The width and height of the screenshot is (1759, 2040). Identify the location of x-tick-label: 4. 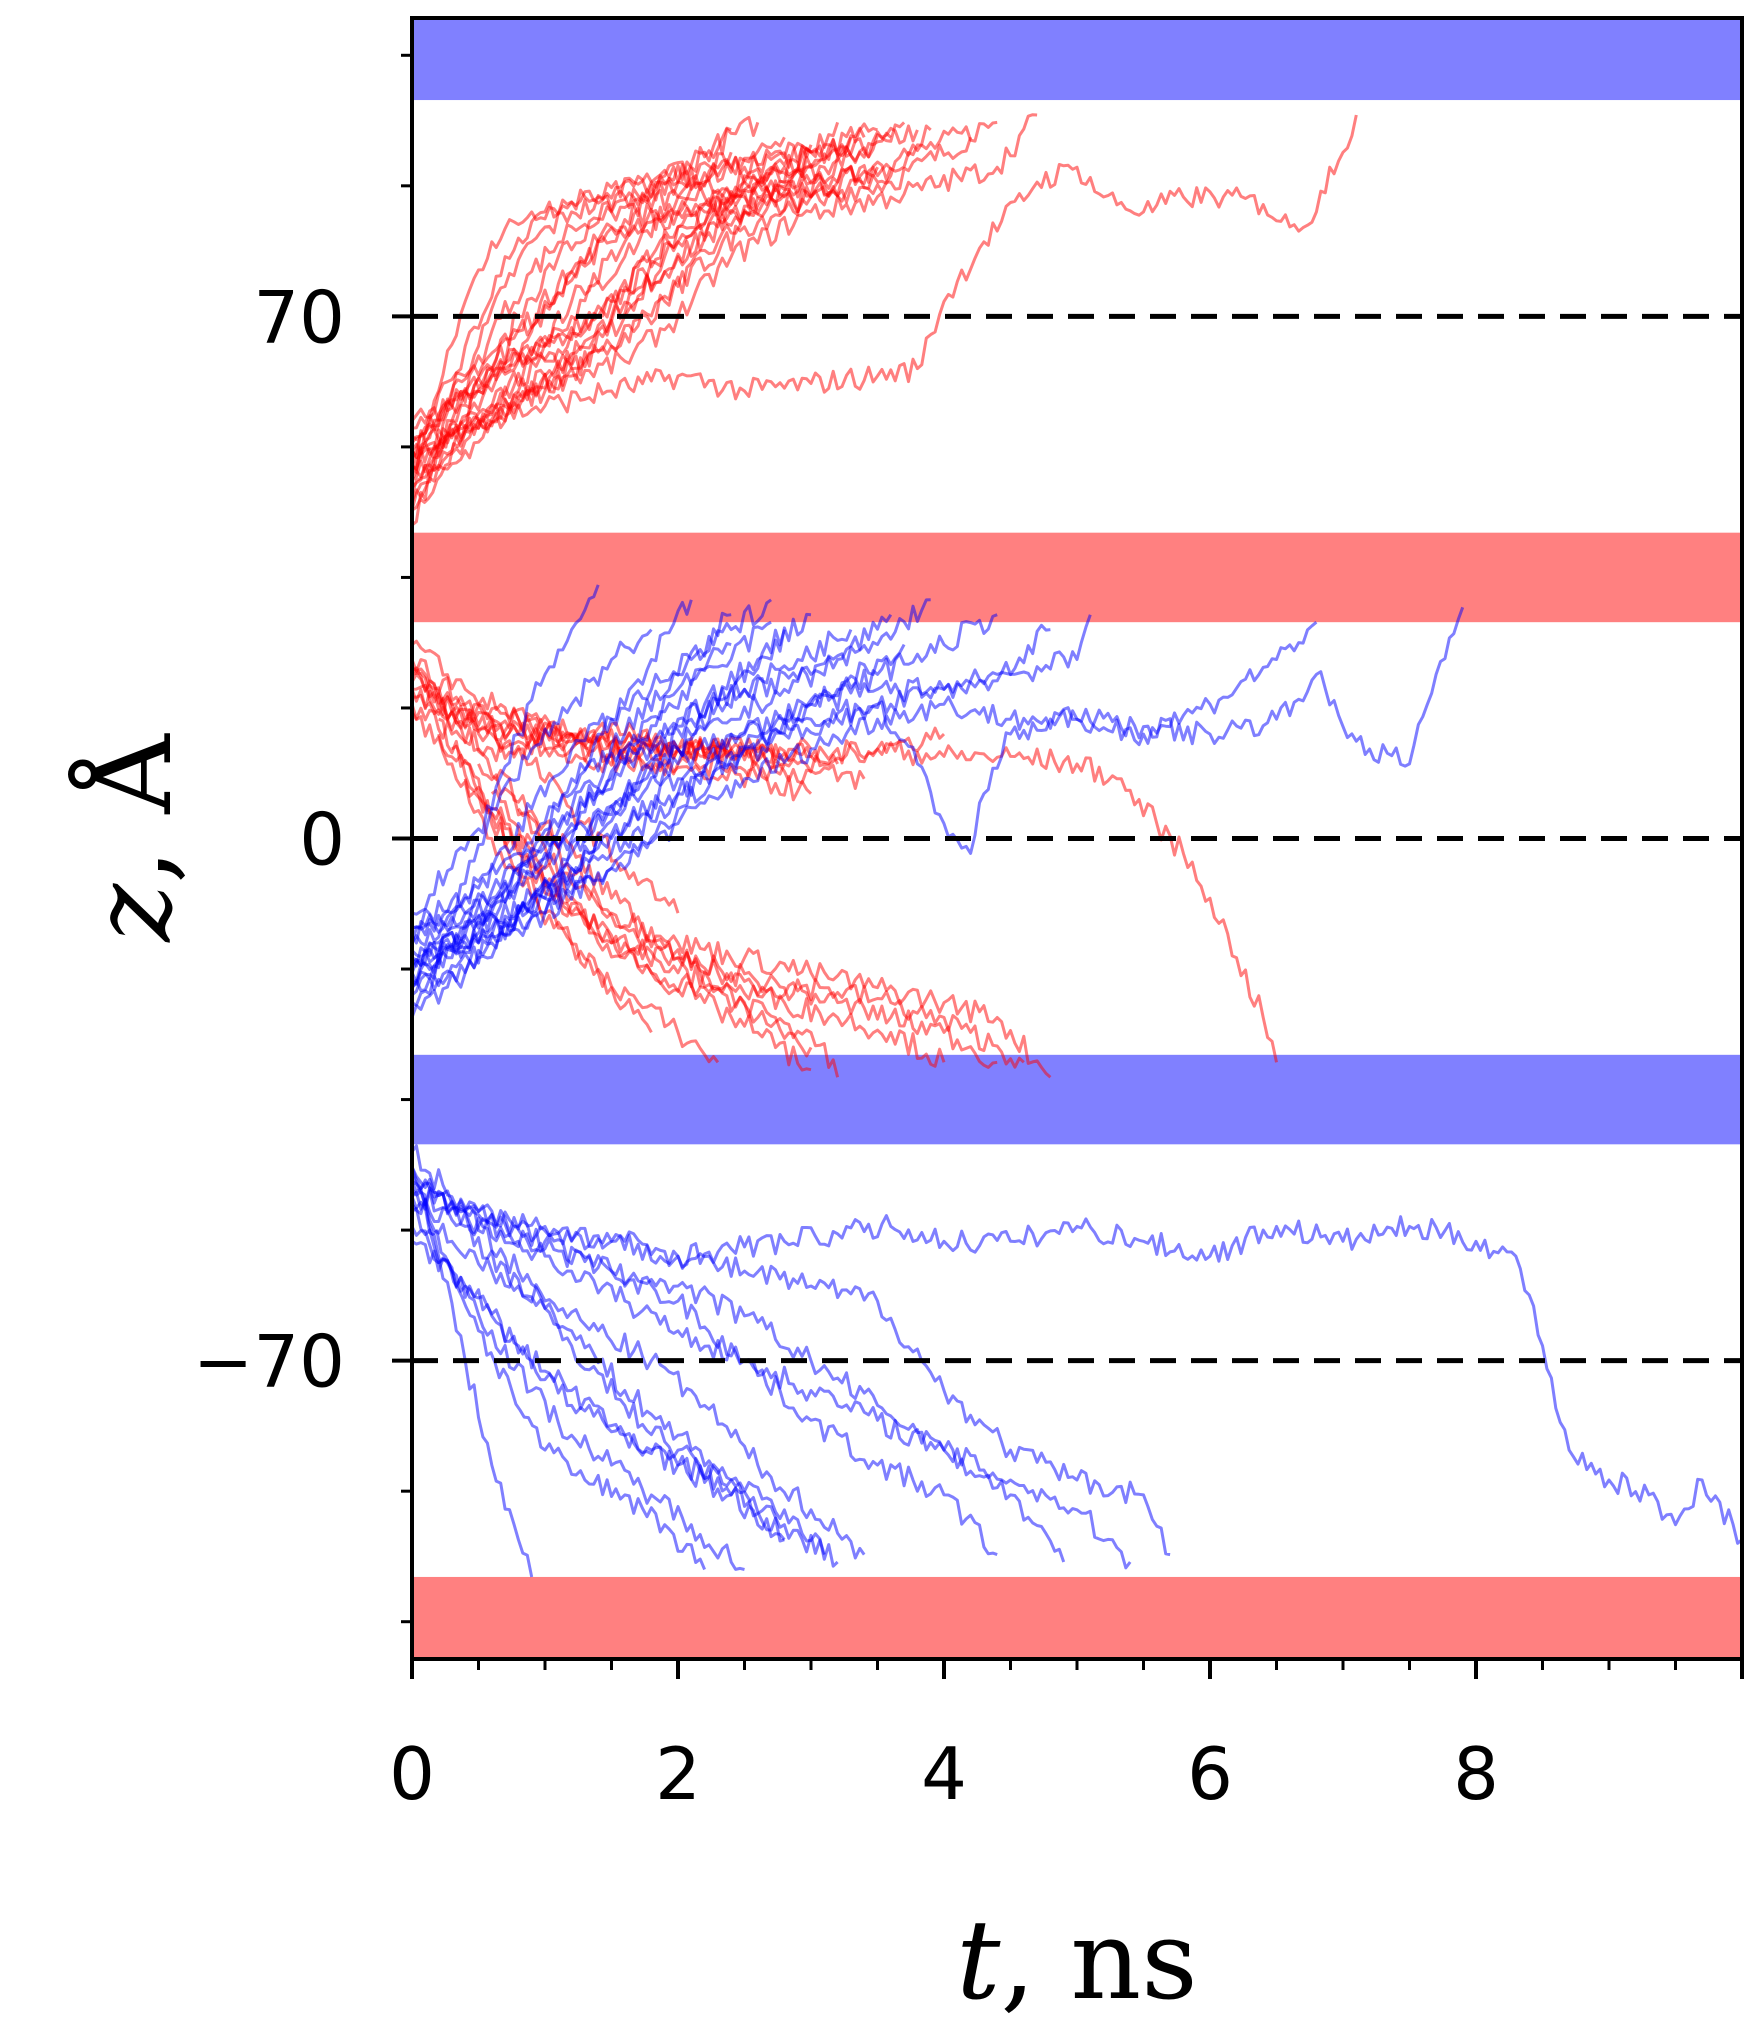
(944, 1774).